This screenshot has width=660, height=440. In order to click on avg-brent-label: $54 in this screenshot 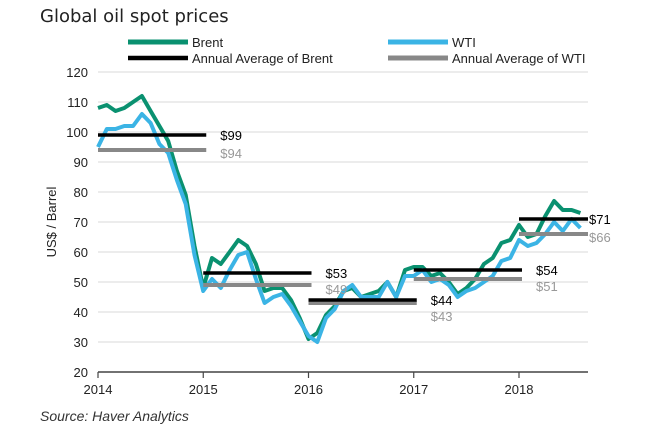, I will do `click(547, 270)`.